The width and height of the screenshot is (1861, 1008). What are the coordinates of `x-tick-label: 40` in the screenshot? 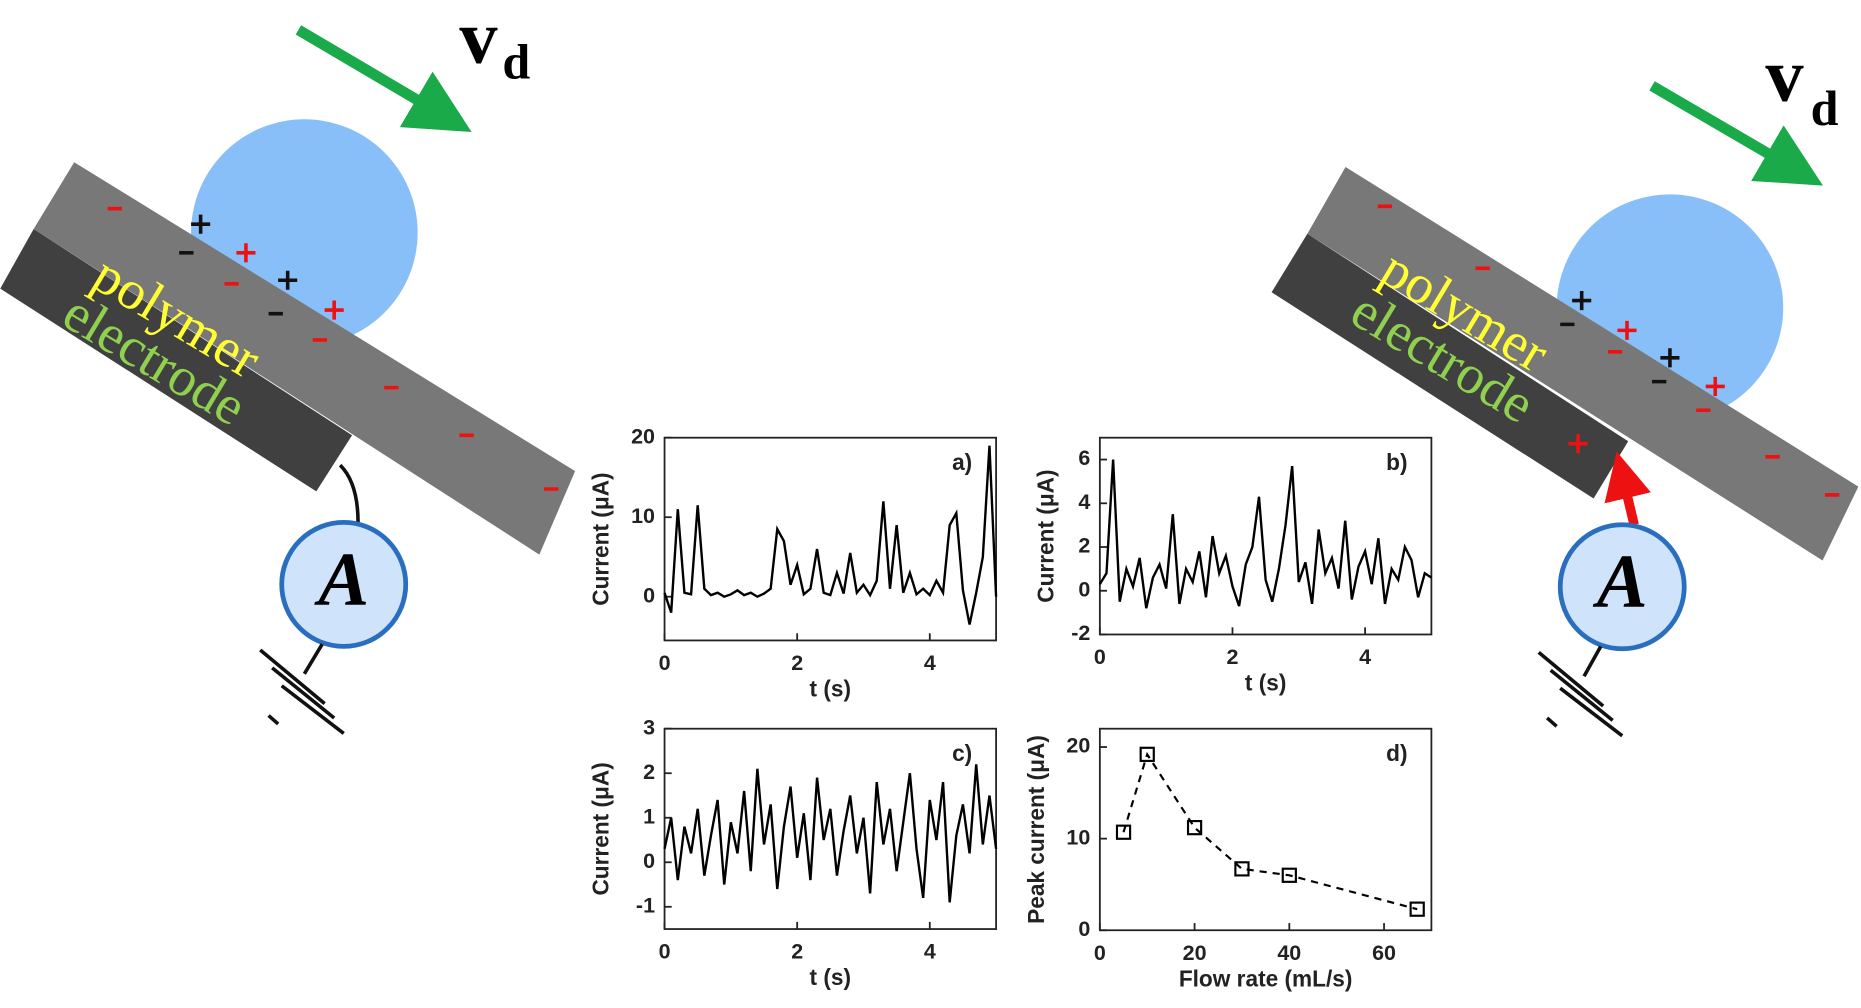 It's located at (1289, 953).